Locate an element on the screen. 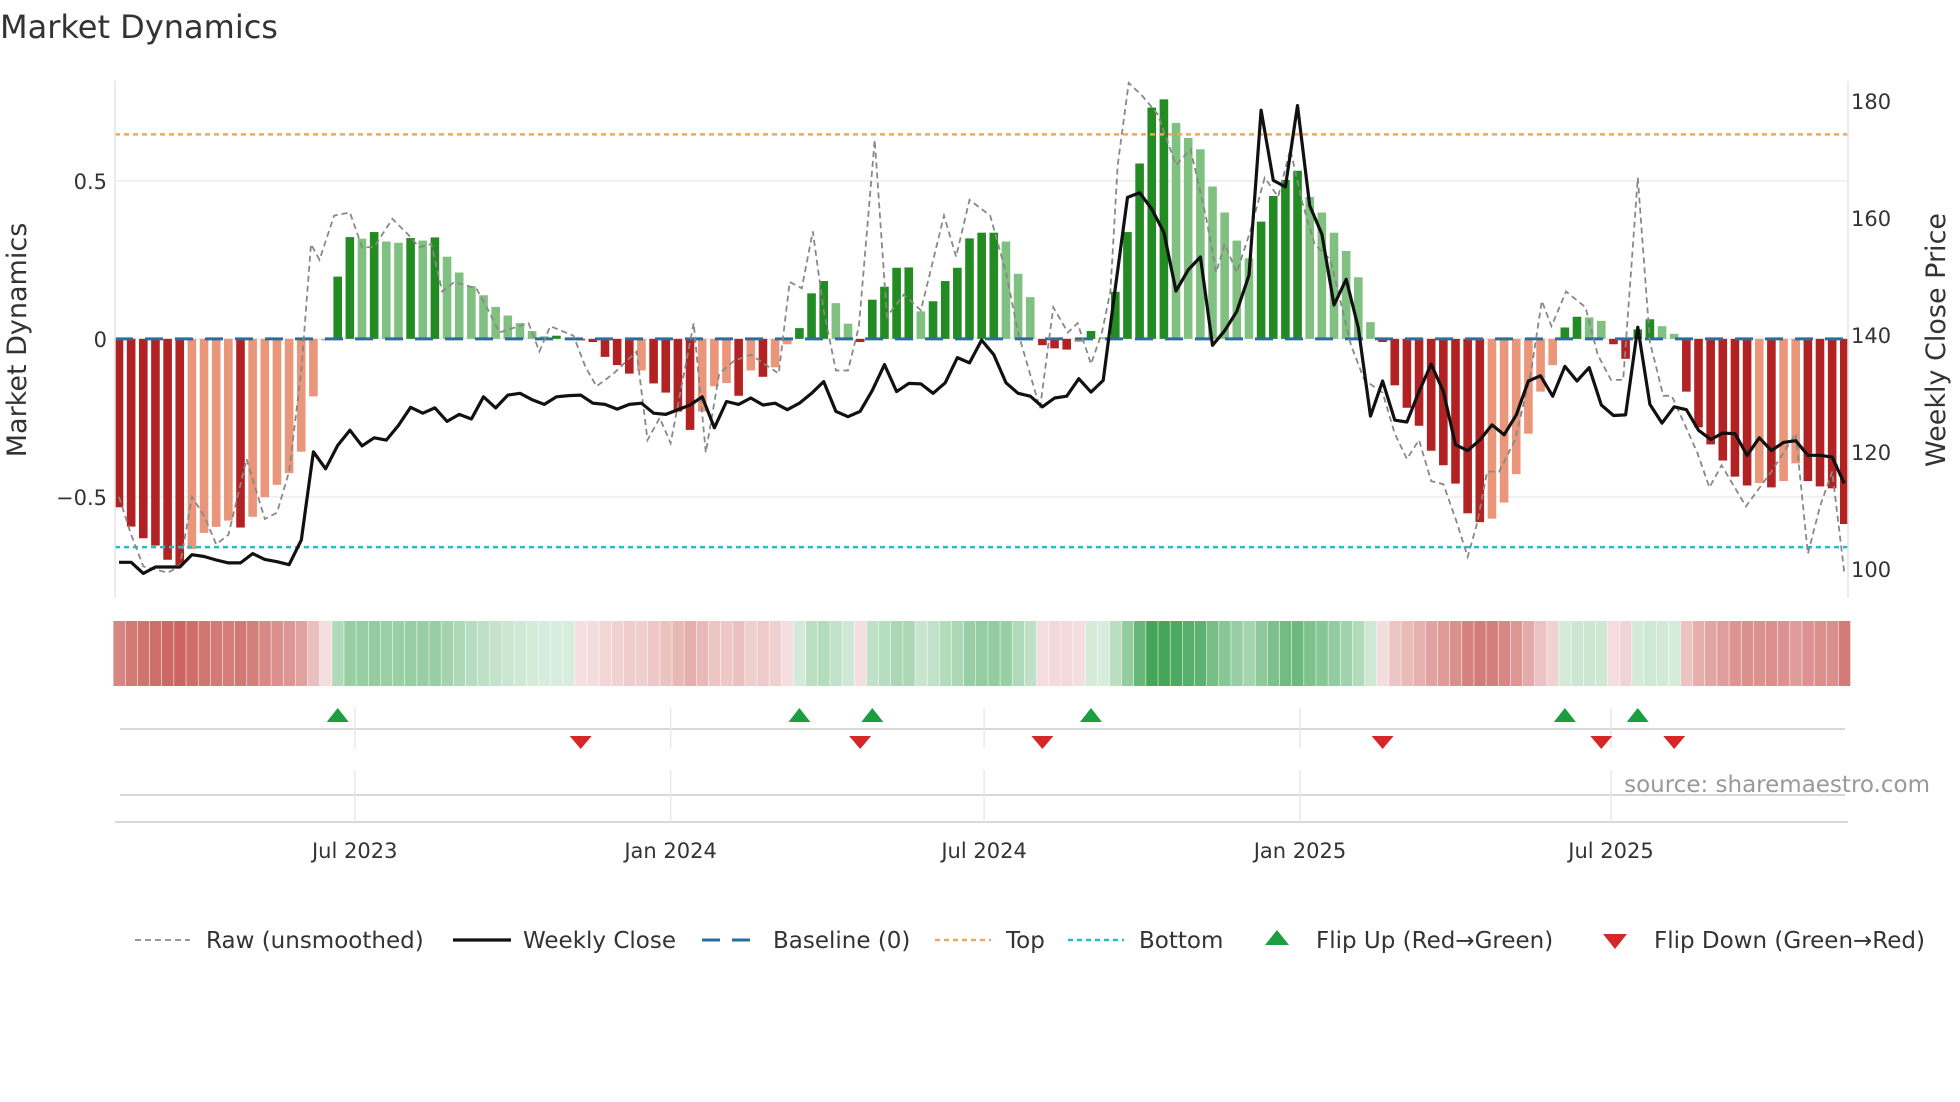 This screenshot has height=1102, width=1960. legend-label: Flip Down (Green→Red) is located at coordinates (1789, 941).